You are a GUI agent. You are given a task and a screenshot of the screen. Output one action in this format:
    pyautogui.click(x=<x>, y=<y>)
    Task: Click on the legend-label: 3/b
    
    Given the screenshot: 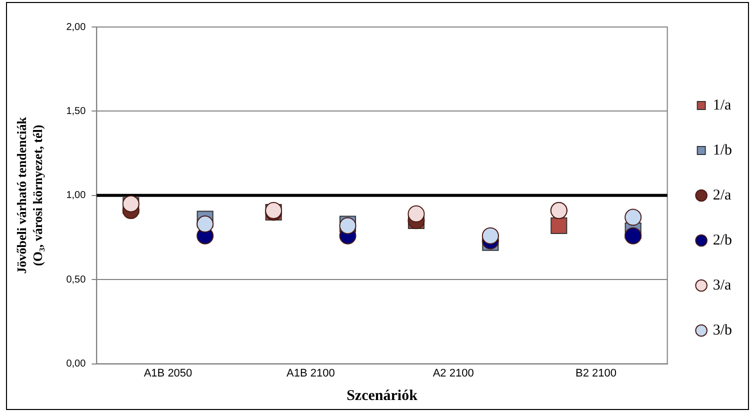 What is the action you would take?
    pyautogui.click(x=722, y=330)
    